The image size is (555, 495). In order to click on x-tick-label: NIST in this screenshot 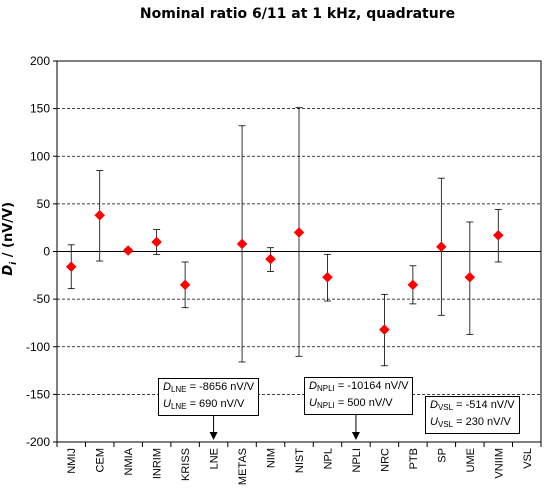, I will do `click(300, 460)`.